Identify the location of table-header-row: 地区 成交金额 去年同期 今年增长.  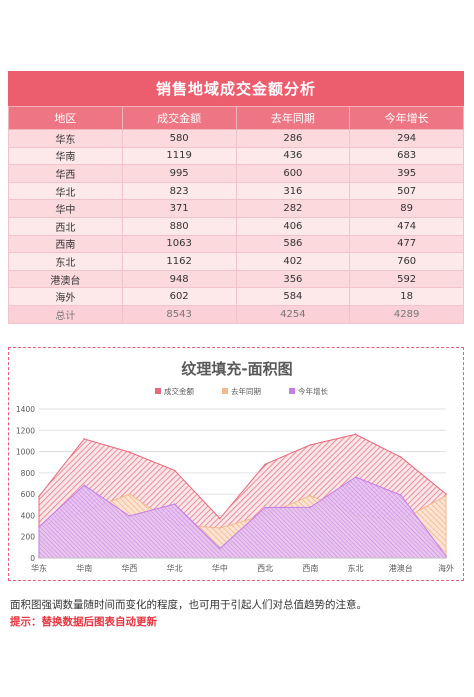
(236, 118).